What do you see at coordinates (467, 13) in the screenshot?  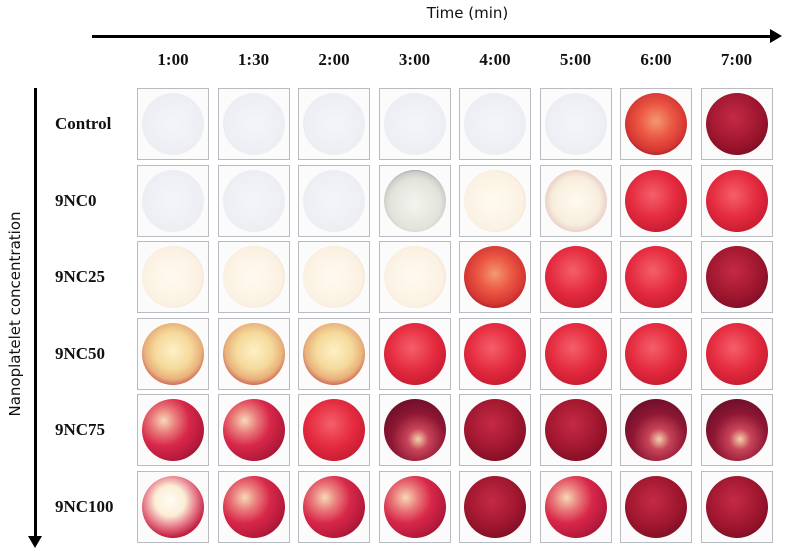 I see `x-axis-title: Time (min)` at bounding box center [467, 13].